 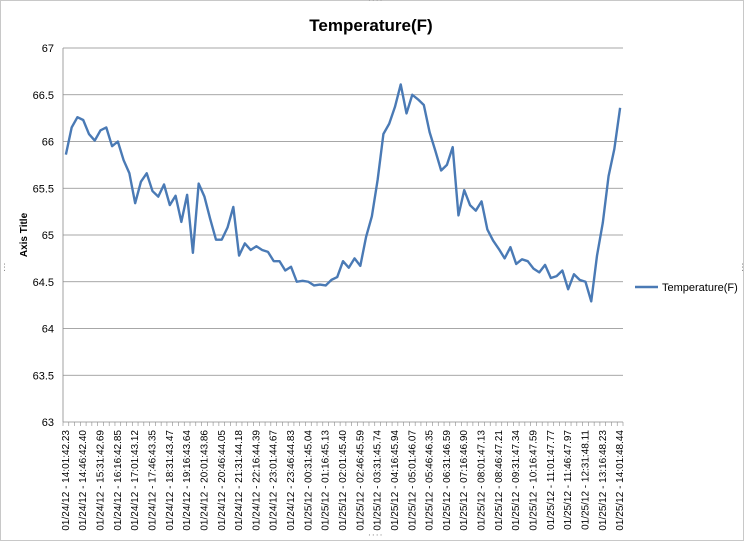 I want to click on y-tick-label: 65, so click(x=48, y=236).